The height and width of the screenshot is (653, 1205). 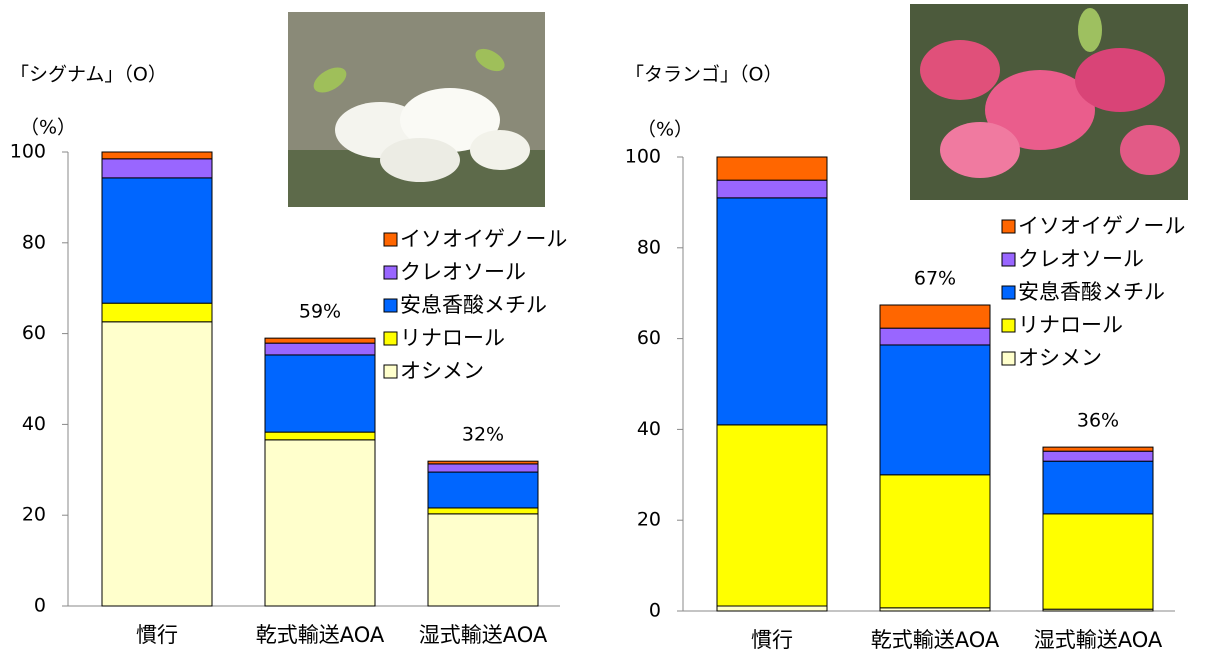 What do you see at coordinates (88, 75) in the screenshot?
I see `chart-title: 「シグナム」（O）` at bounding box center [88, 75].